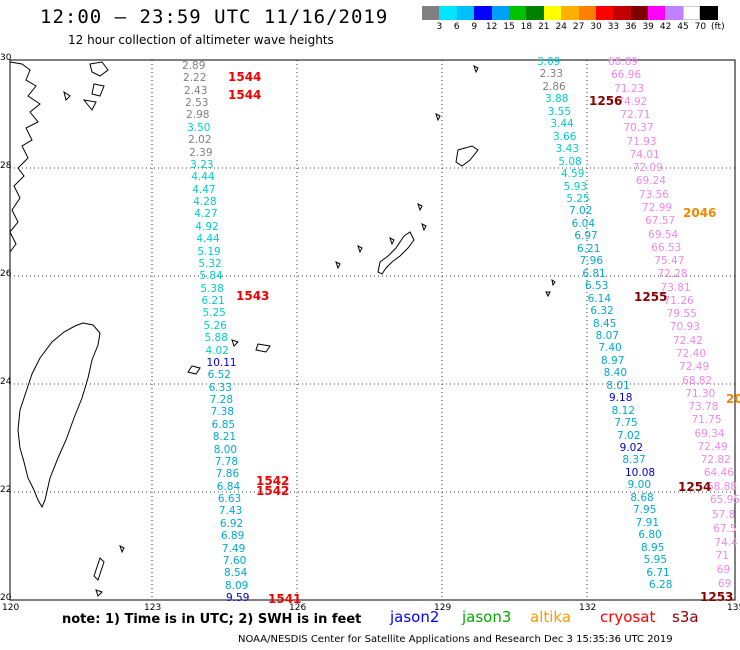  What do you see at coordinates (675, 287) in the screenshot?
I see `wave-height-value: 73.81` at bounding box center [675, 287].